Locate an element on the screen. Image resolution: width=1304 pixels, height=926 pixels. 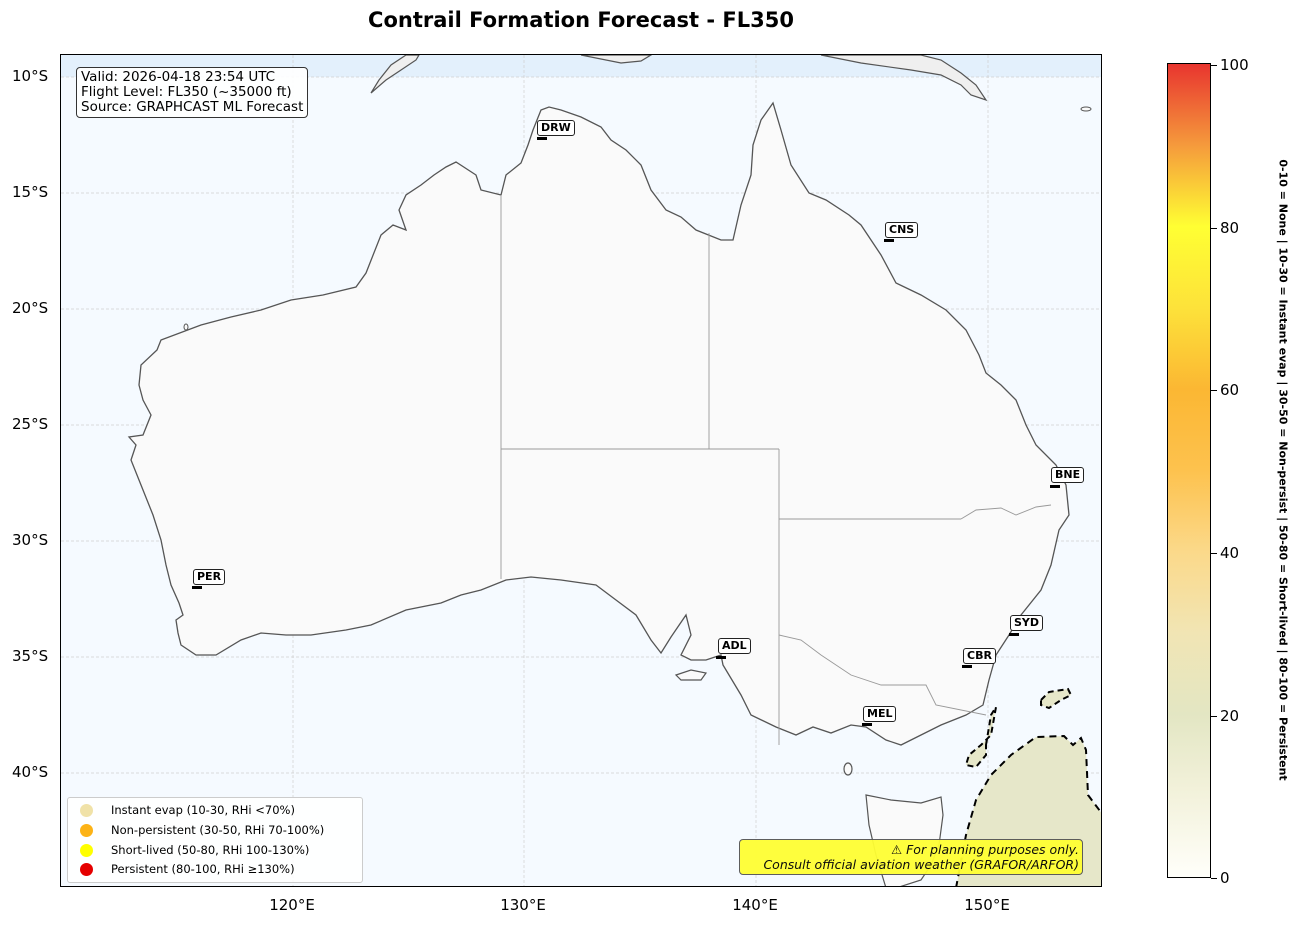
city-label-syd: SYD is located at coordinates (1027, 623).